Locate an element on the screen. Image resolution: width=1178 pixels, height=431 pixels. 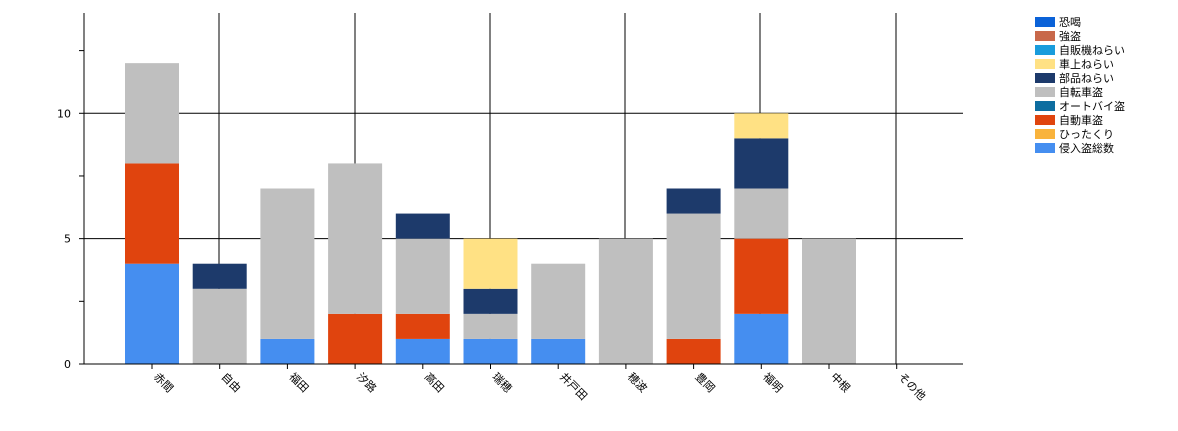
legend-label: 自動車盗 is located at coordinates (1081, 120).